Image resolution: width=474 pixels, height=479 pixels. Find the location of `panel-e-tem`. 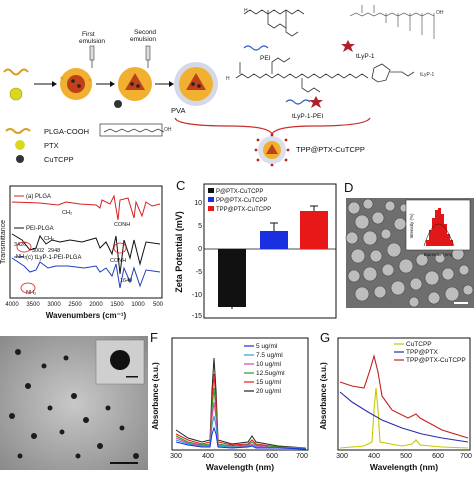

panel-e-tem is located at coordinates (74, 403).